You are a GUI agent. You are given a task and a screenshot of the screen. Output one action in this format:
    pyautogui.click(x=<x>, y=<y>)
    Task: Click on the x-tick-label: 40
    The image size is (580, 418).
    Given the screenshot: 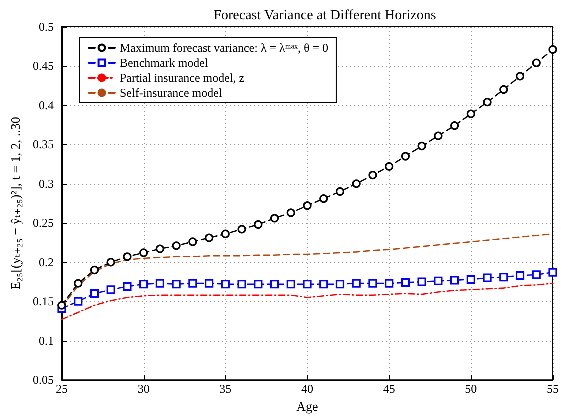 What is the action you would take?
    pyautogui.click(x=308, y=389)
    